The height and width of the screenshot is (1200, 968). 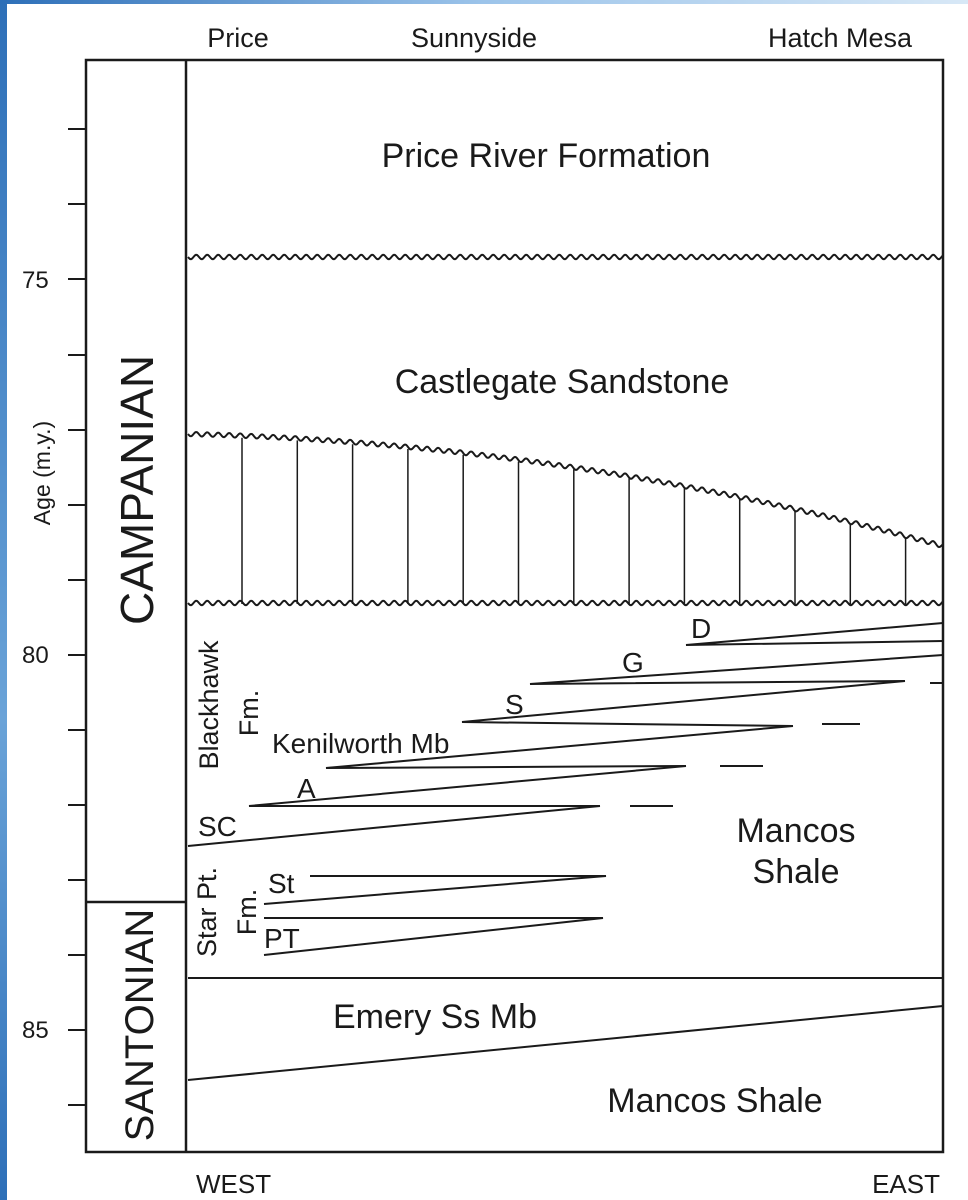 I want to click on location-sunnyside: Sunnyside, so click(x=474, y=38).